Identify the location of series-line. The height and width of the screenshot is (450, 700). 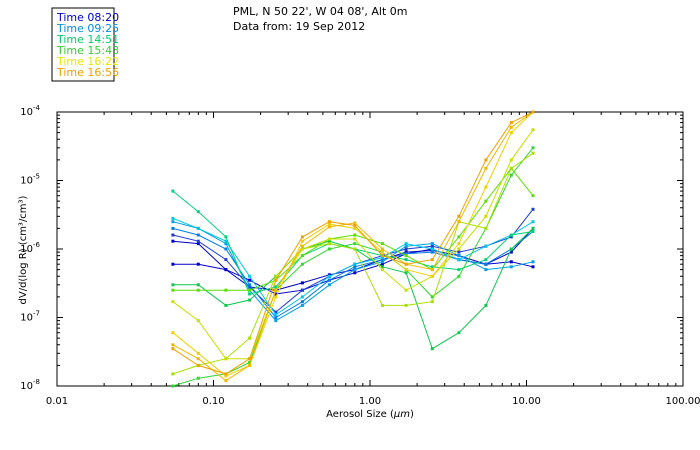
(353, 271).